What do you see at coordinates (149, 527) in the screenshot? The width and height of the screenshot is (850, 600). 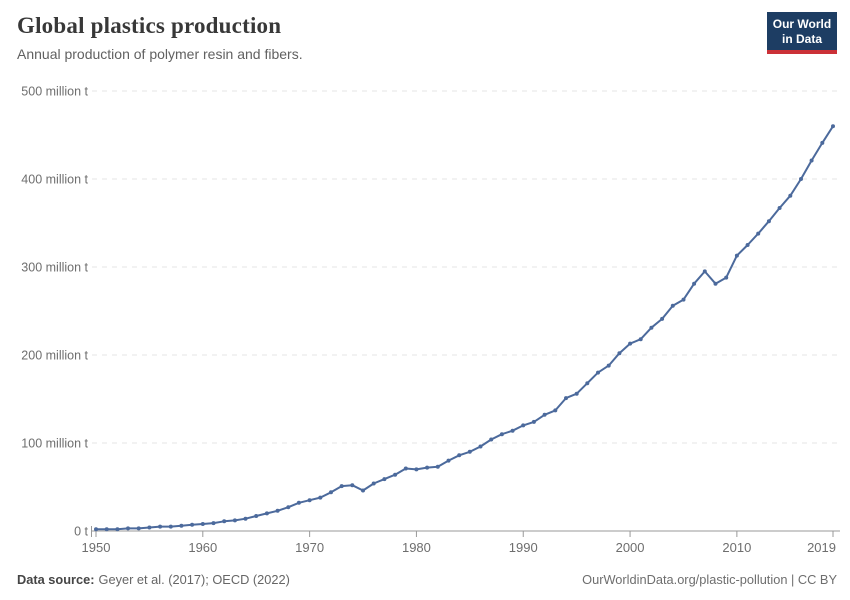 I see `data-point-1955` at bounding box center [149, 527].